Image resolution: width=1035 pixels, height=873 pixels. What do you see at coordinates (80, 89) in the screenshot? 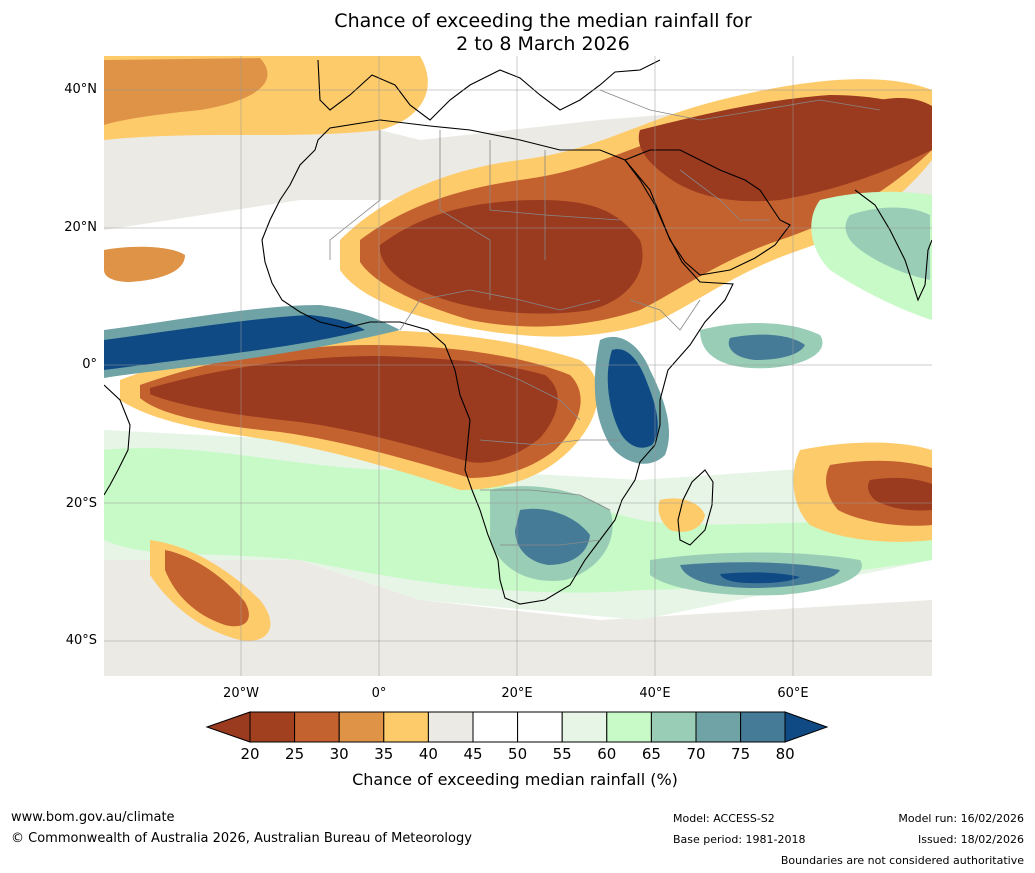
I see `lat-label-40n: 40°N` at bounding box center [80, 89].